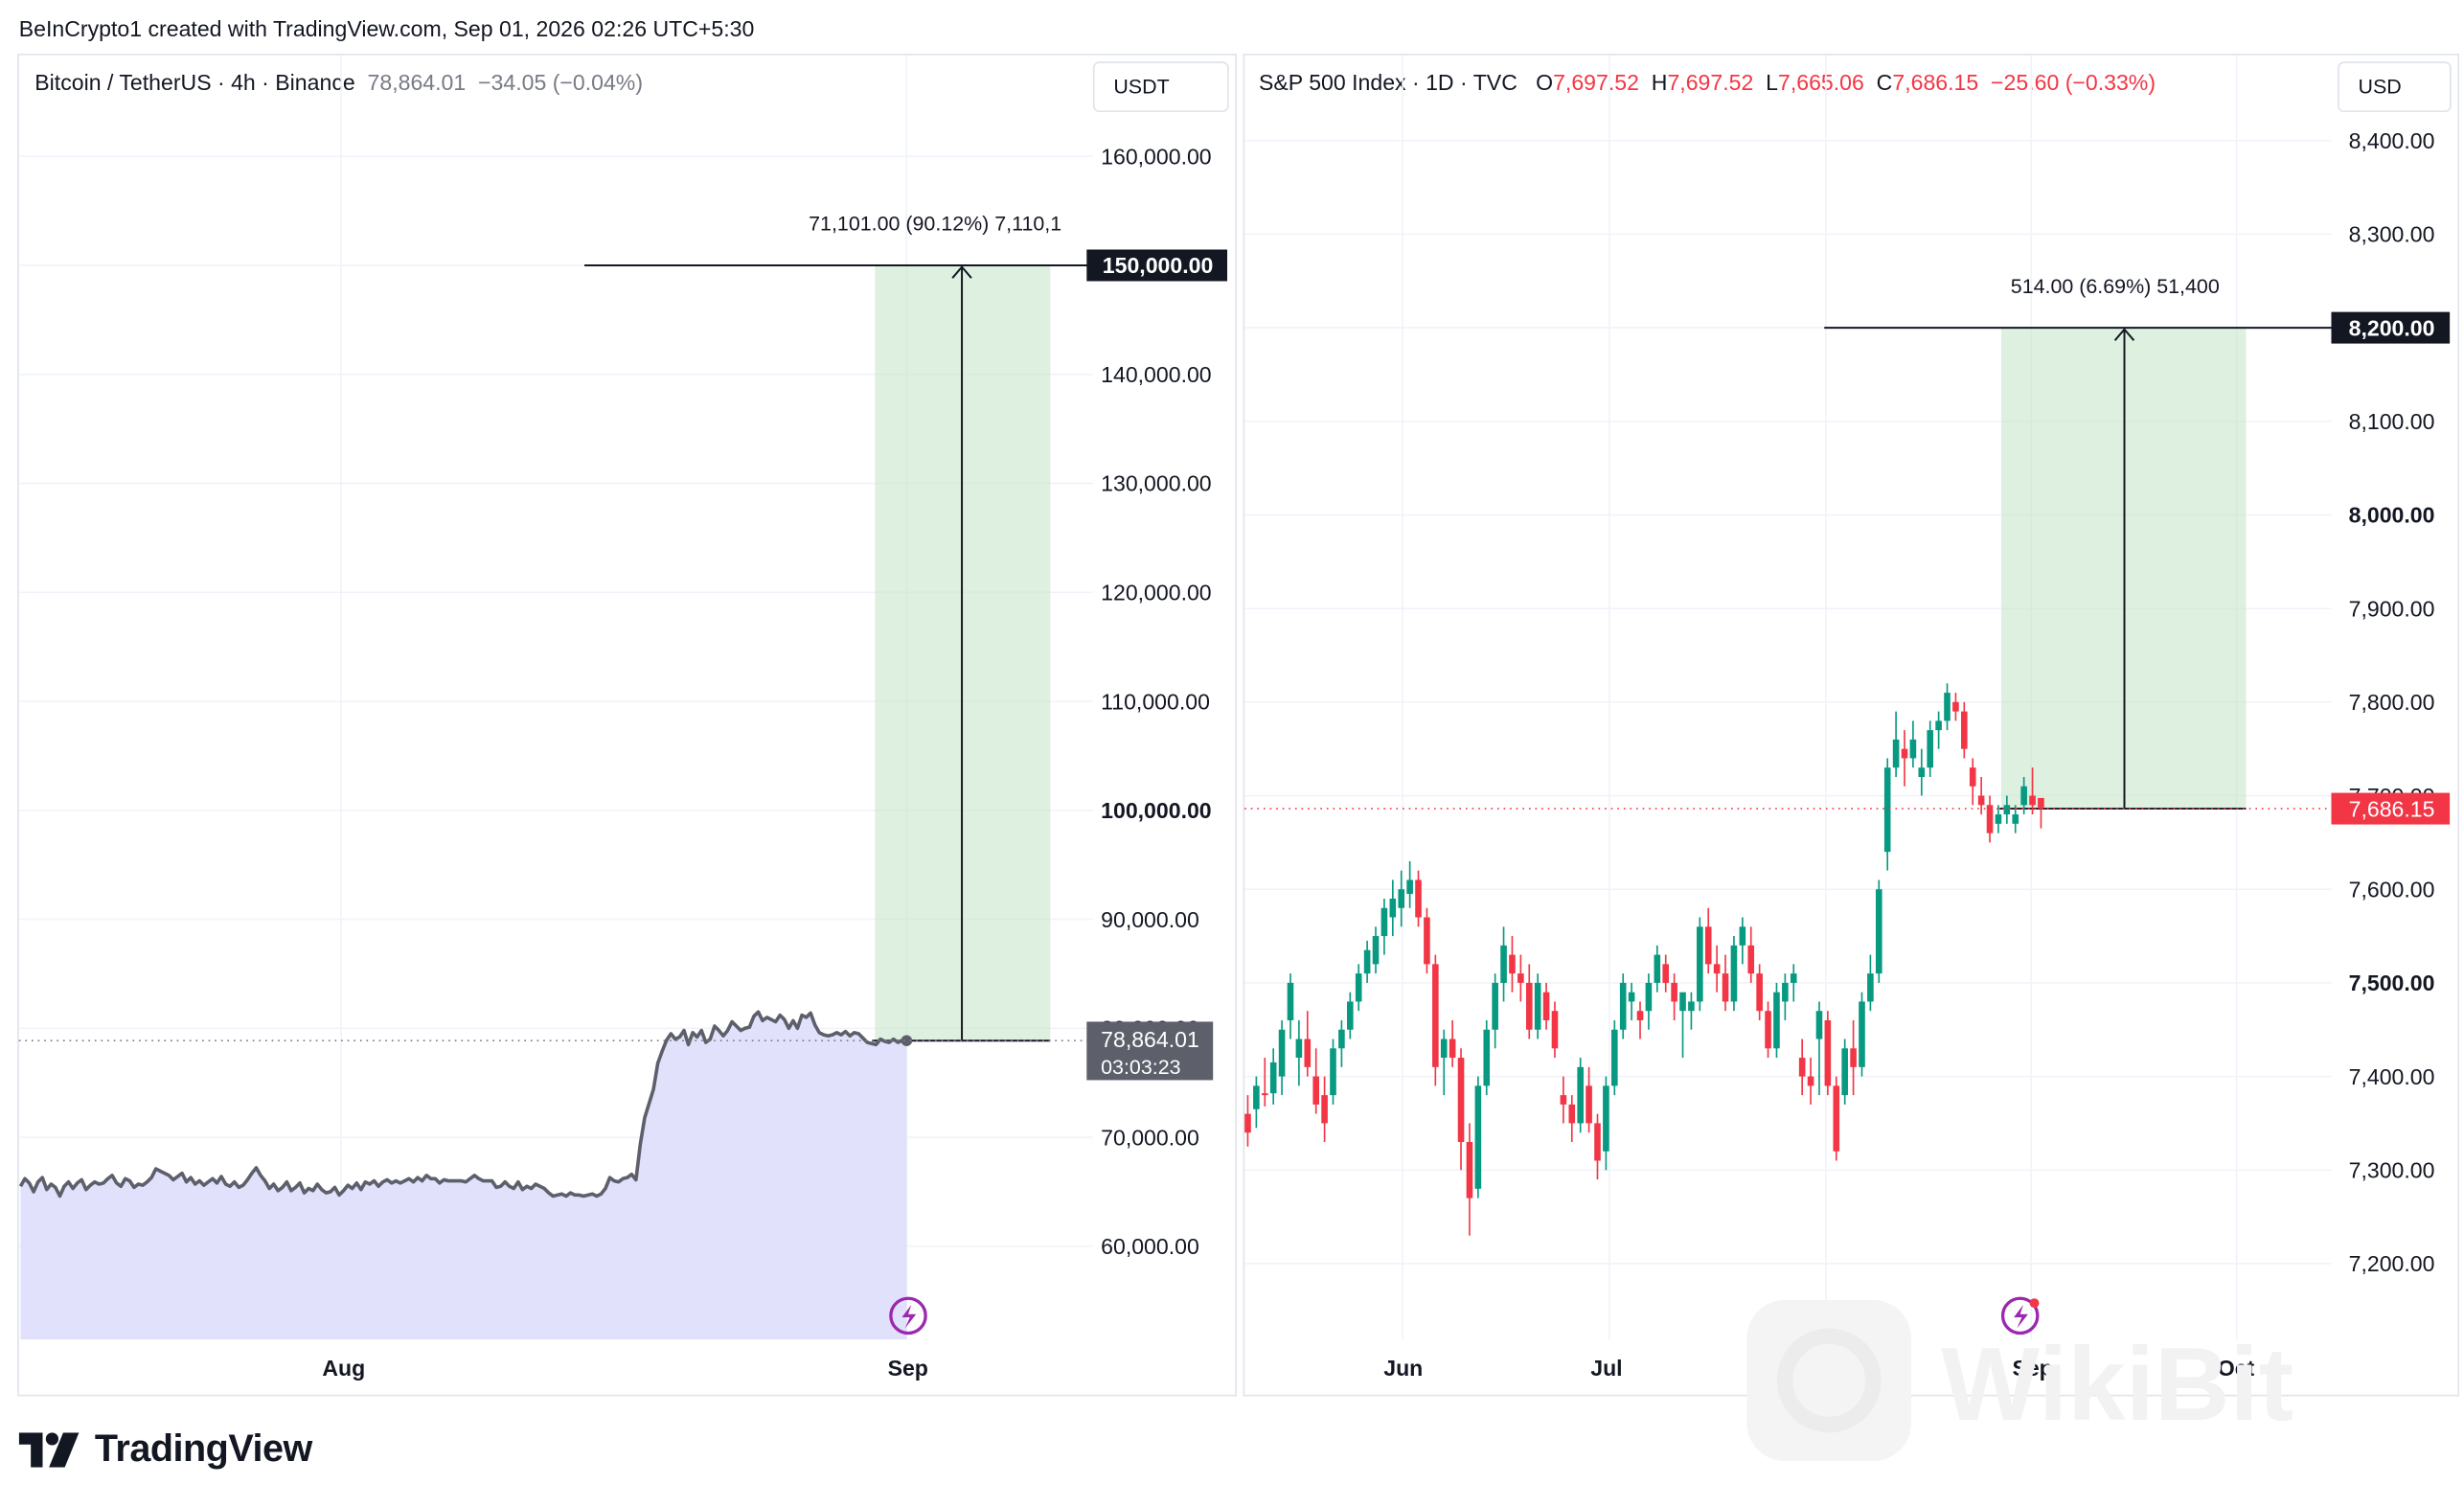 This screenshot has width=2464, height=1507. Describe the element at coordinates (194, 82) in the screenshot. I see `btc-symbol: Bitcoin / TetherUS · 4h · Binance` at that location.